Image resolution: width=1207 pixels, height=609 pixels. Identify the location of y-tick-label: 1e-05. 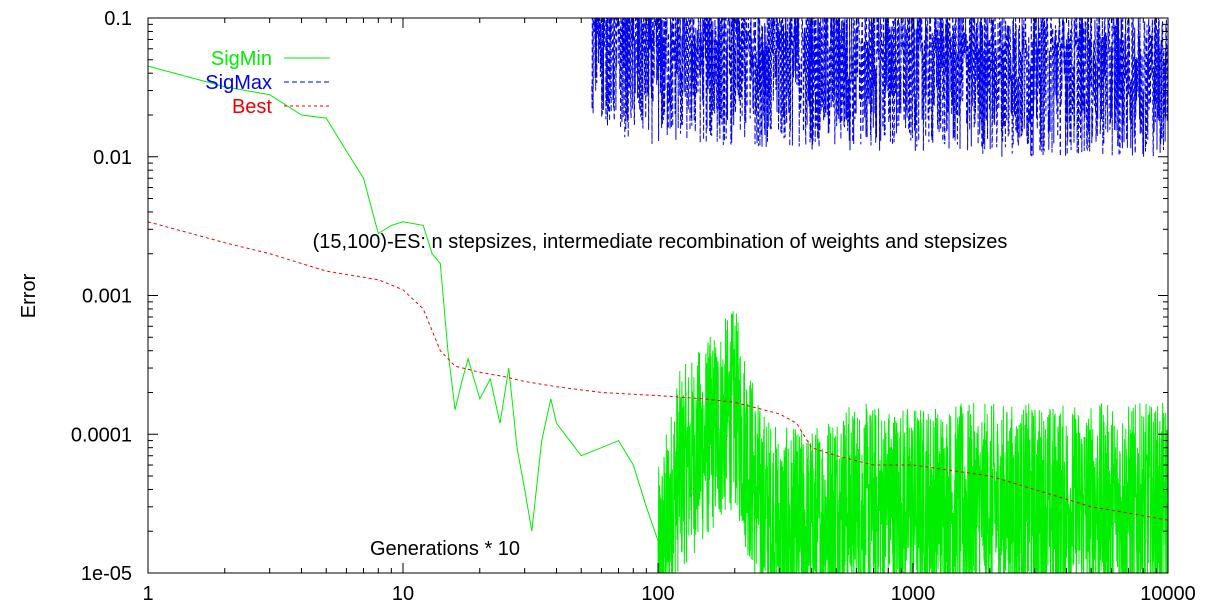
(106, 574).